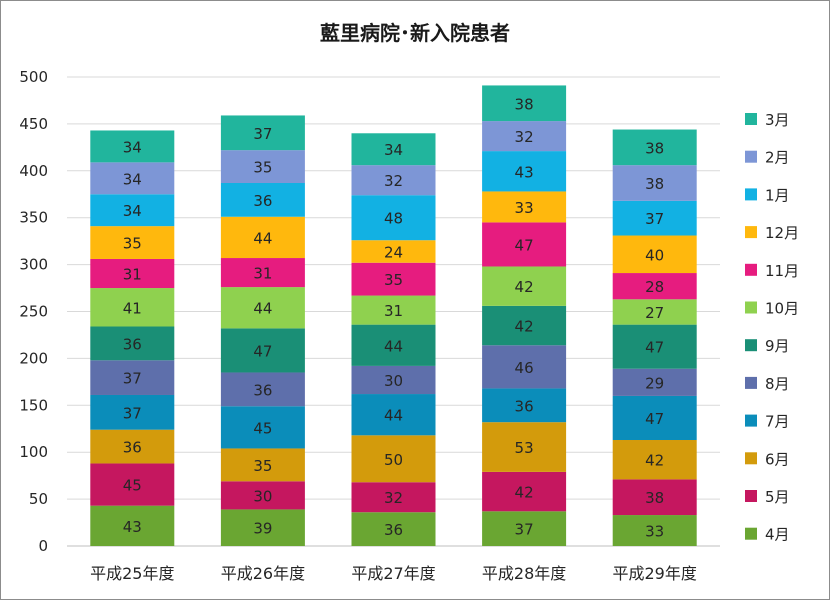 Image resolution: width=830 pixels, height=600 pixels. Describe the element at coordinates (393, 573) in the screenshot. I see `x-tick-label: 平成27年度` at that location.